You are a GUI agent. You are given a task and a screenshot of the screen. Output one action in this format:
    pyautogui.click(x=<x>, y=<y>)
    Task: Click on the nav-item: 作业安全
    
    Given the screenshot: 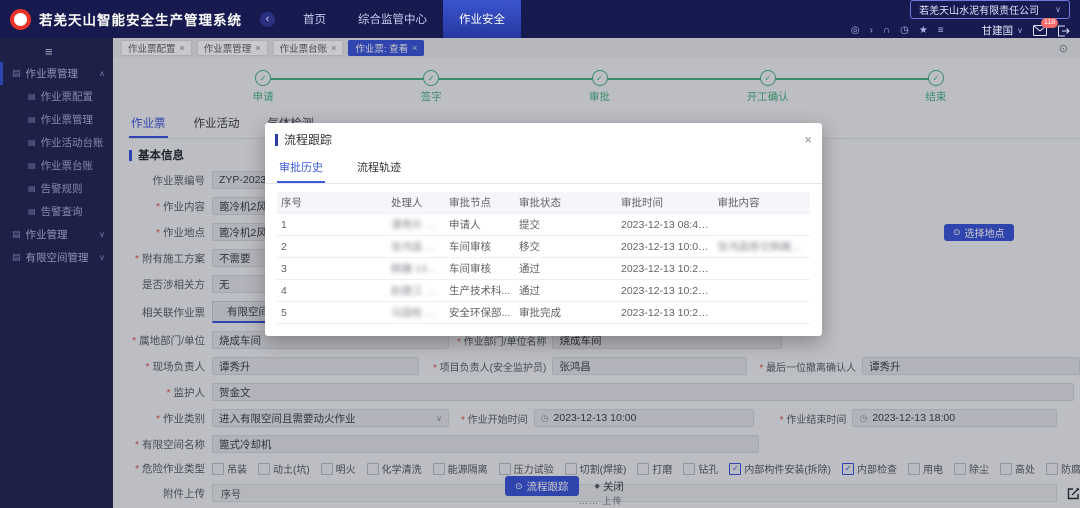 What is the action you would take?
    pyautogui.click(x=482, y=19)
    